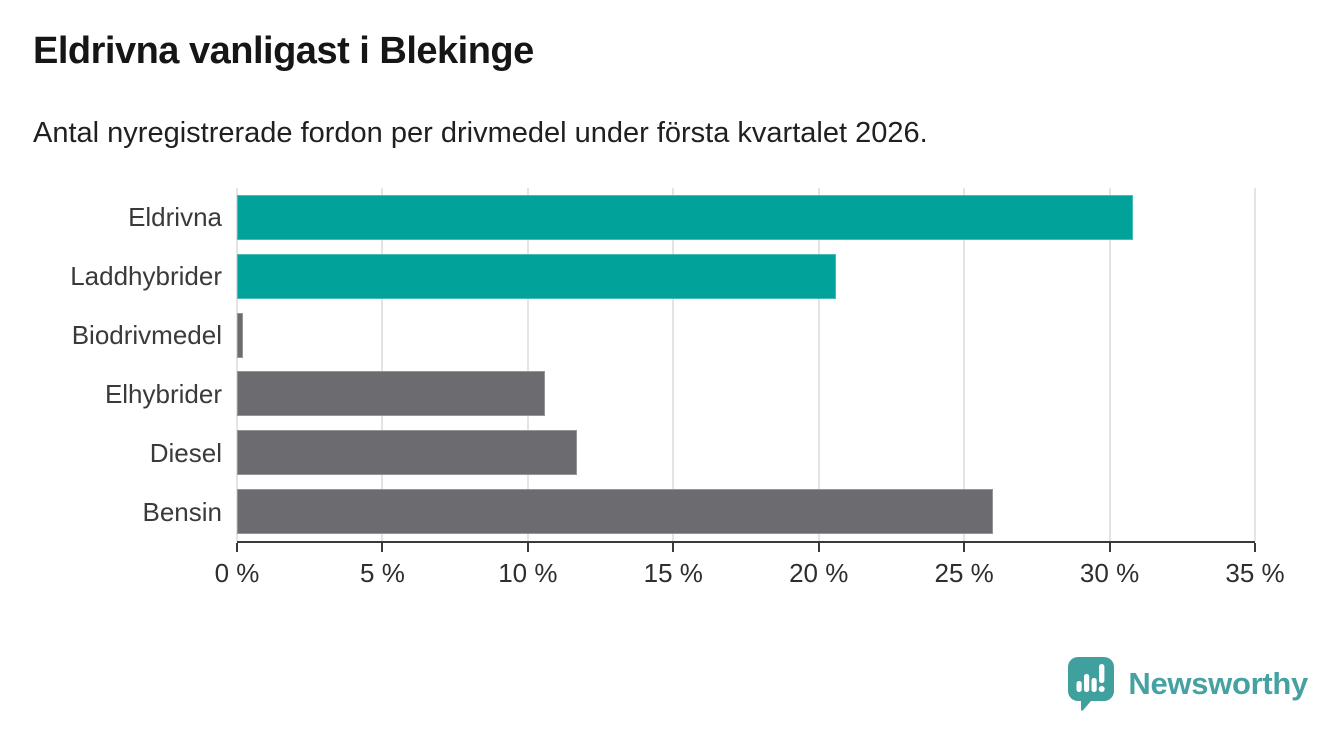 The width and height of the screenshot is (1340, 733). Describe the element at coordinates (819, 573) in the screenshot. I see `x-tick-label: 20 %` at that location.